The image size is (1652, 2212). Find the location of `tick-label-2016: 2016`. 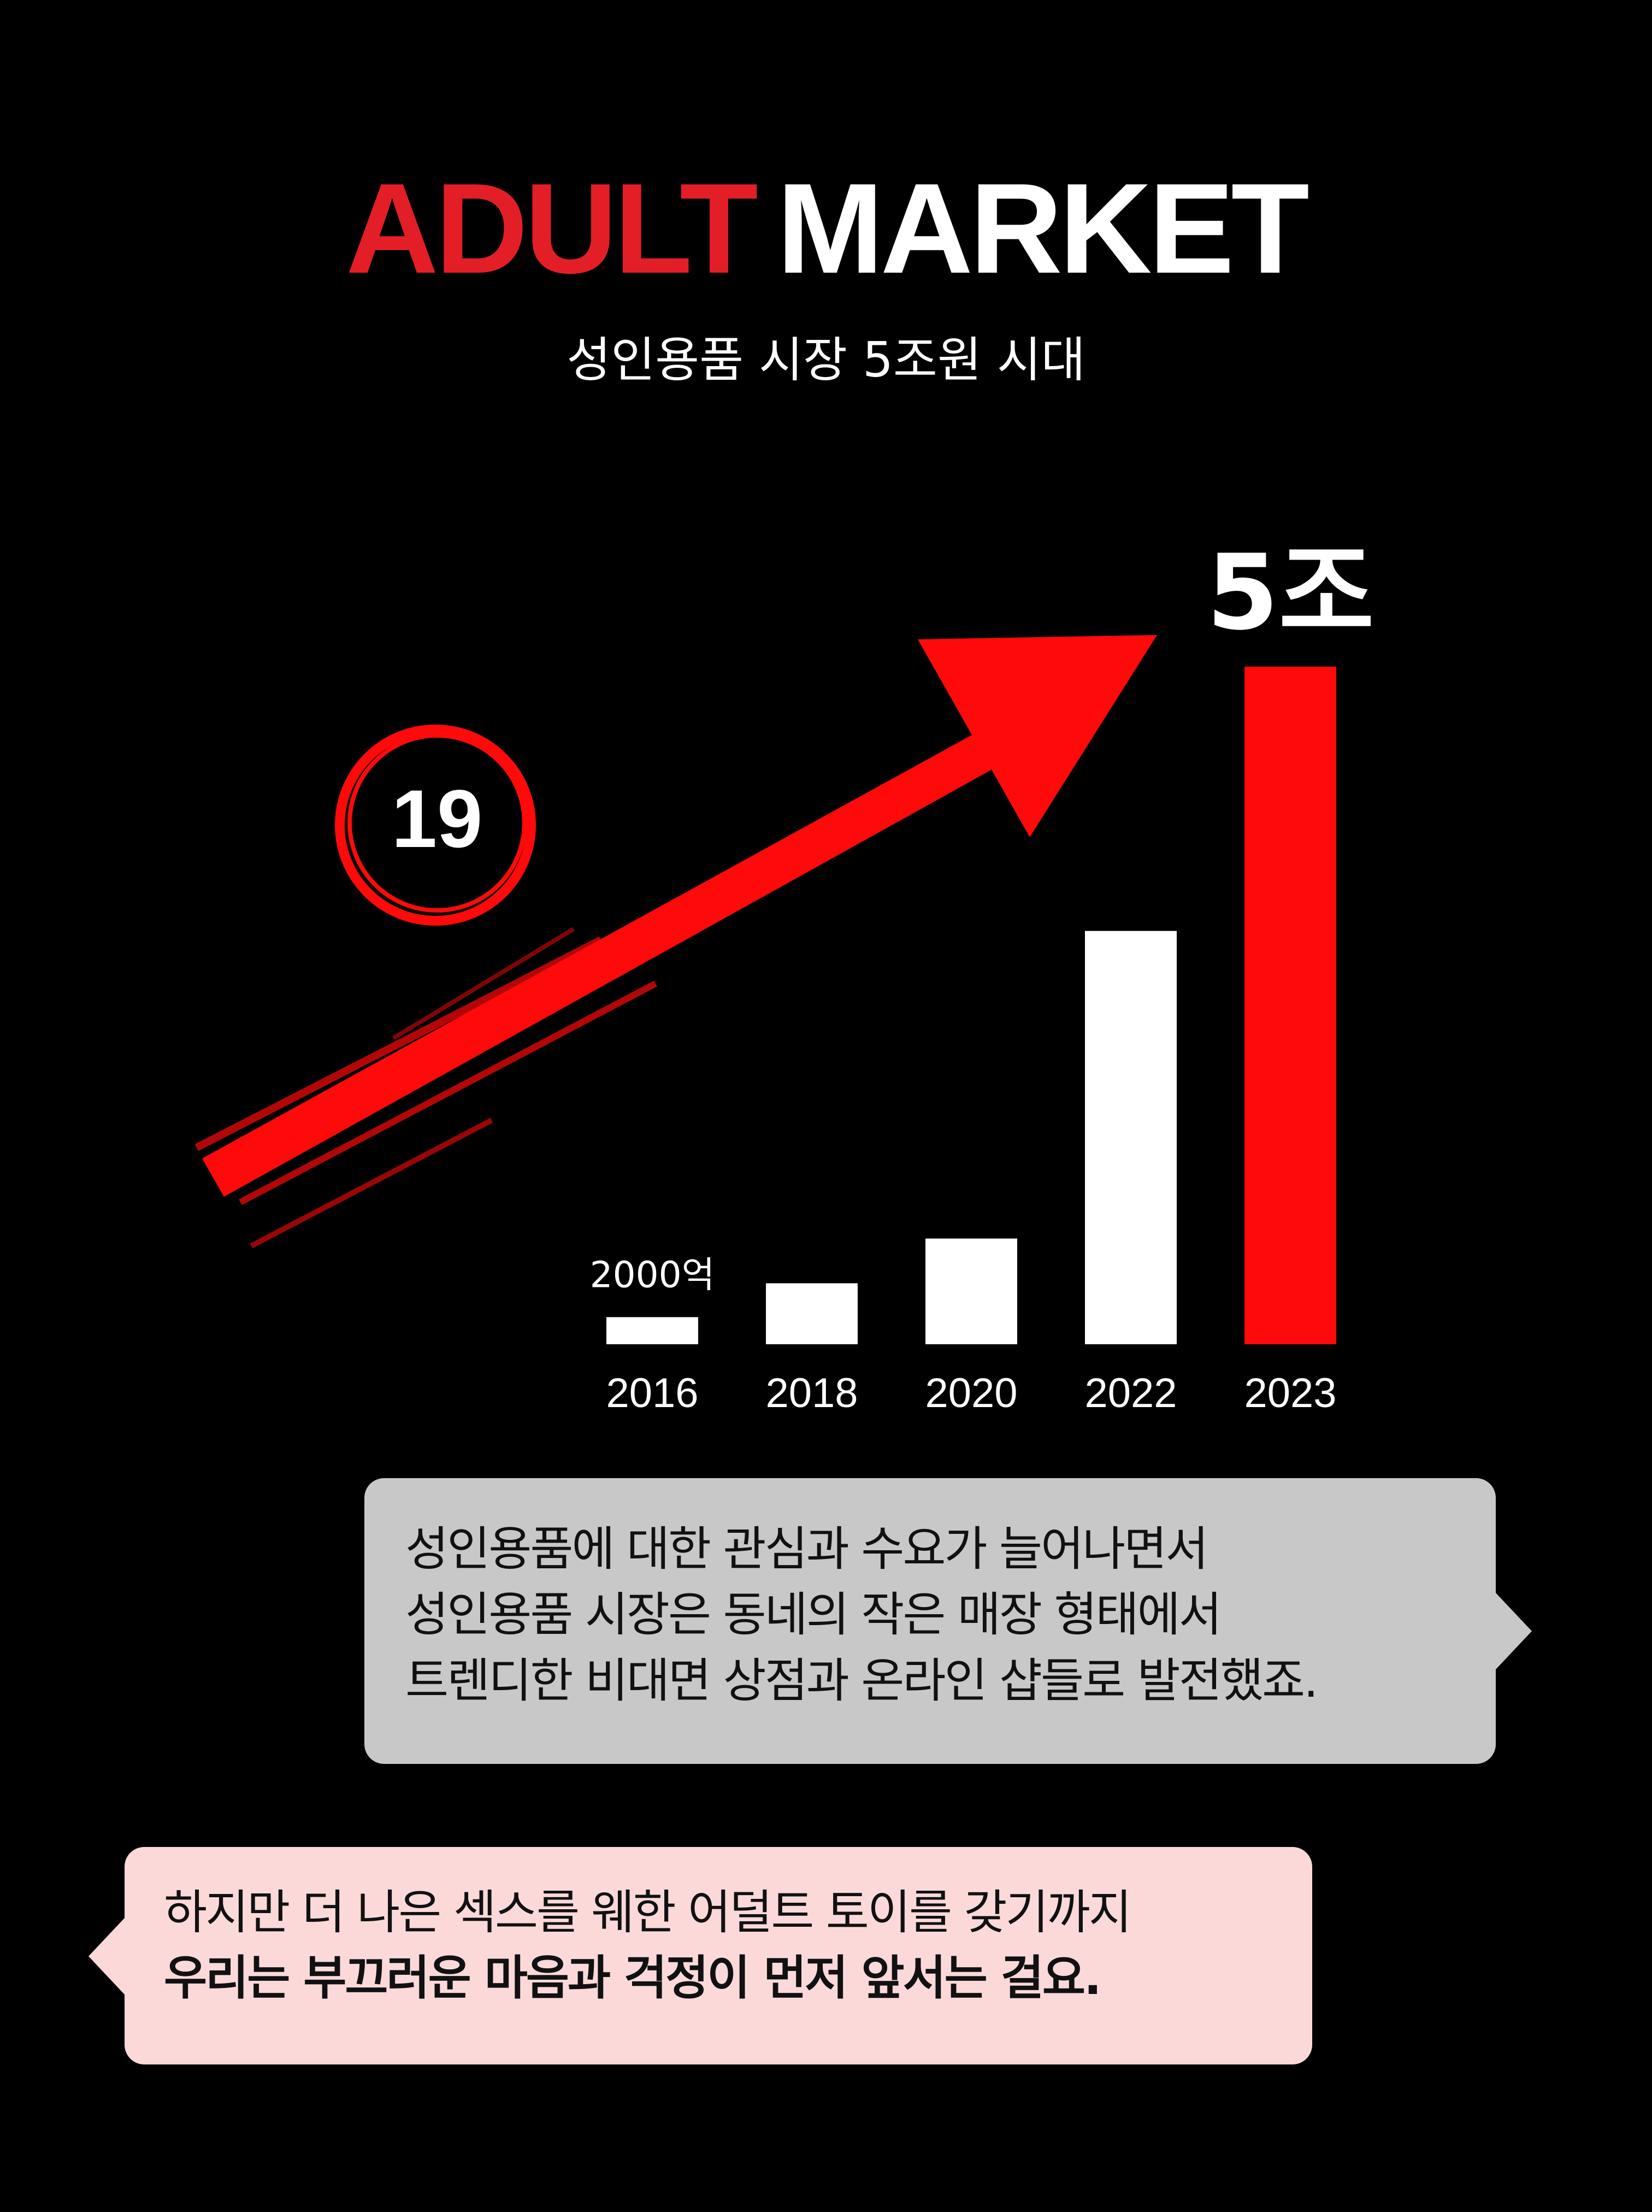

tick-label-2016: 2016 is located at coordinates (652, 1393).